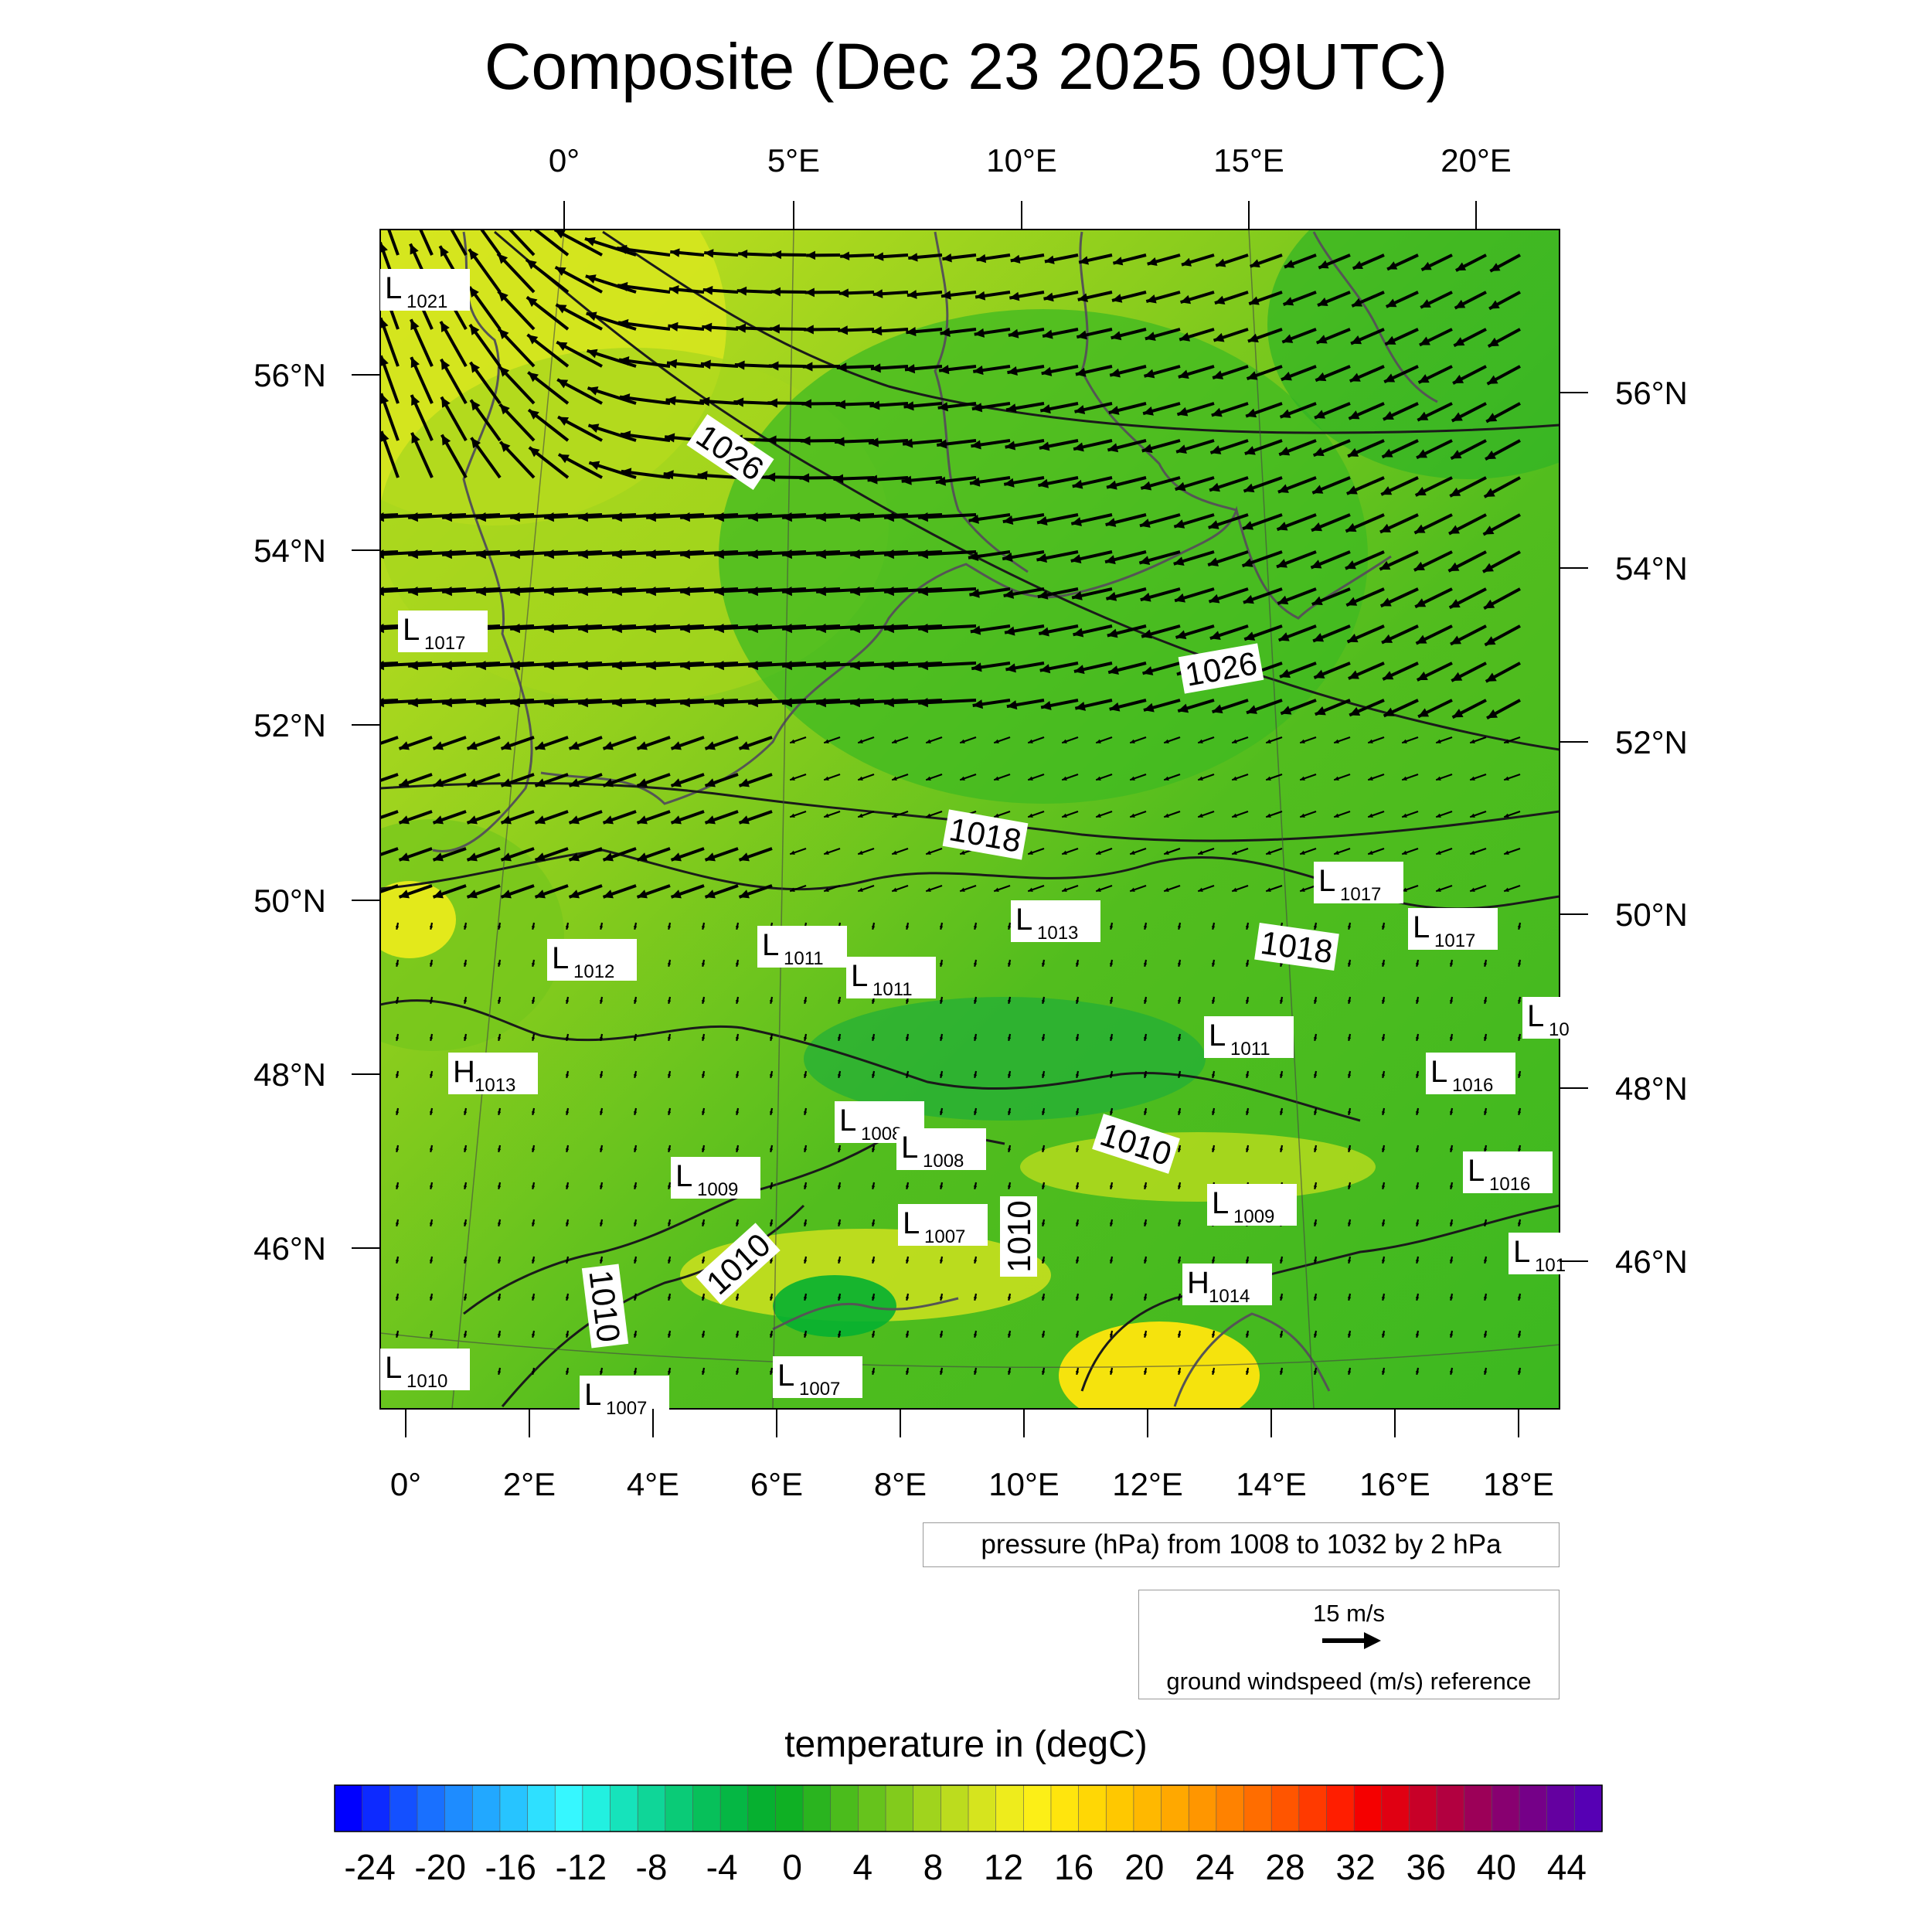 The width and height of the screenshot is (1932, 1932). I want to click on colorbar-label: -4, so click(722, 1867).